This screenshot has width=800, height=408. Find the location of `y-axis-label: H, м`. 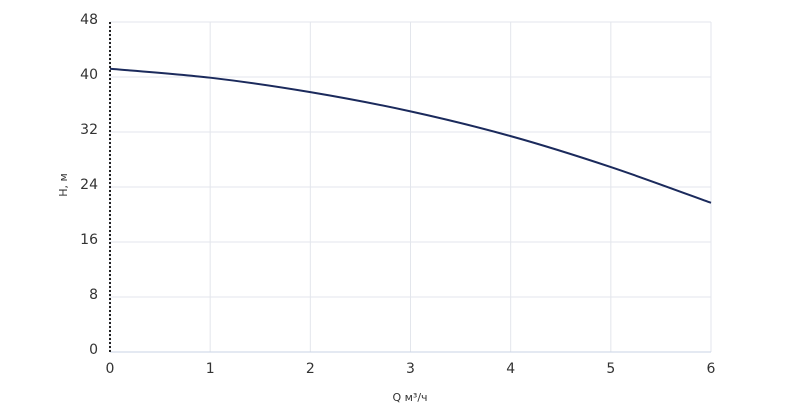

y-axis-label: H, м is located at coordinates (63, 185).